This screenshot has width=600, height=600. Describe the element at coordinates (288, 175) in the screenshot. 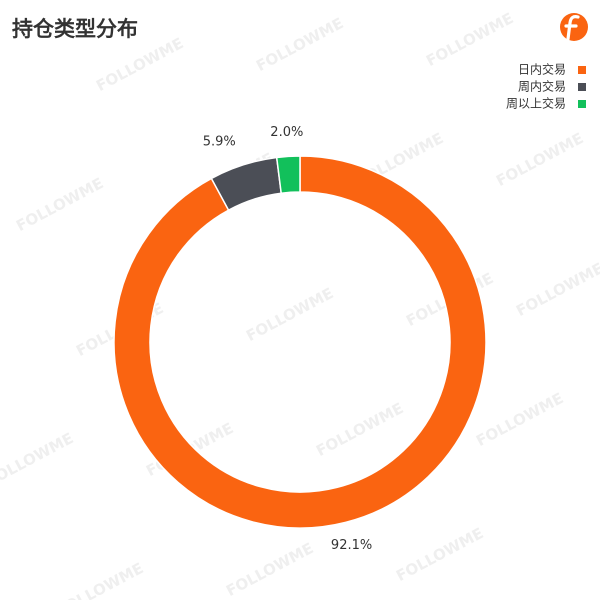

I see `donut-segment` at that location.